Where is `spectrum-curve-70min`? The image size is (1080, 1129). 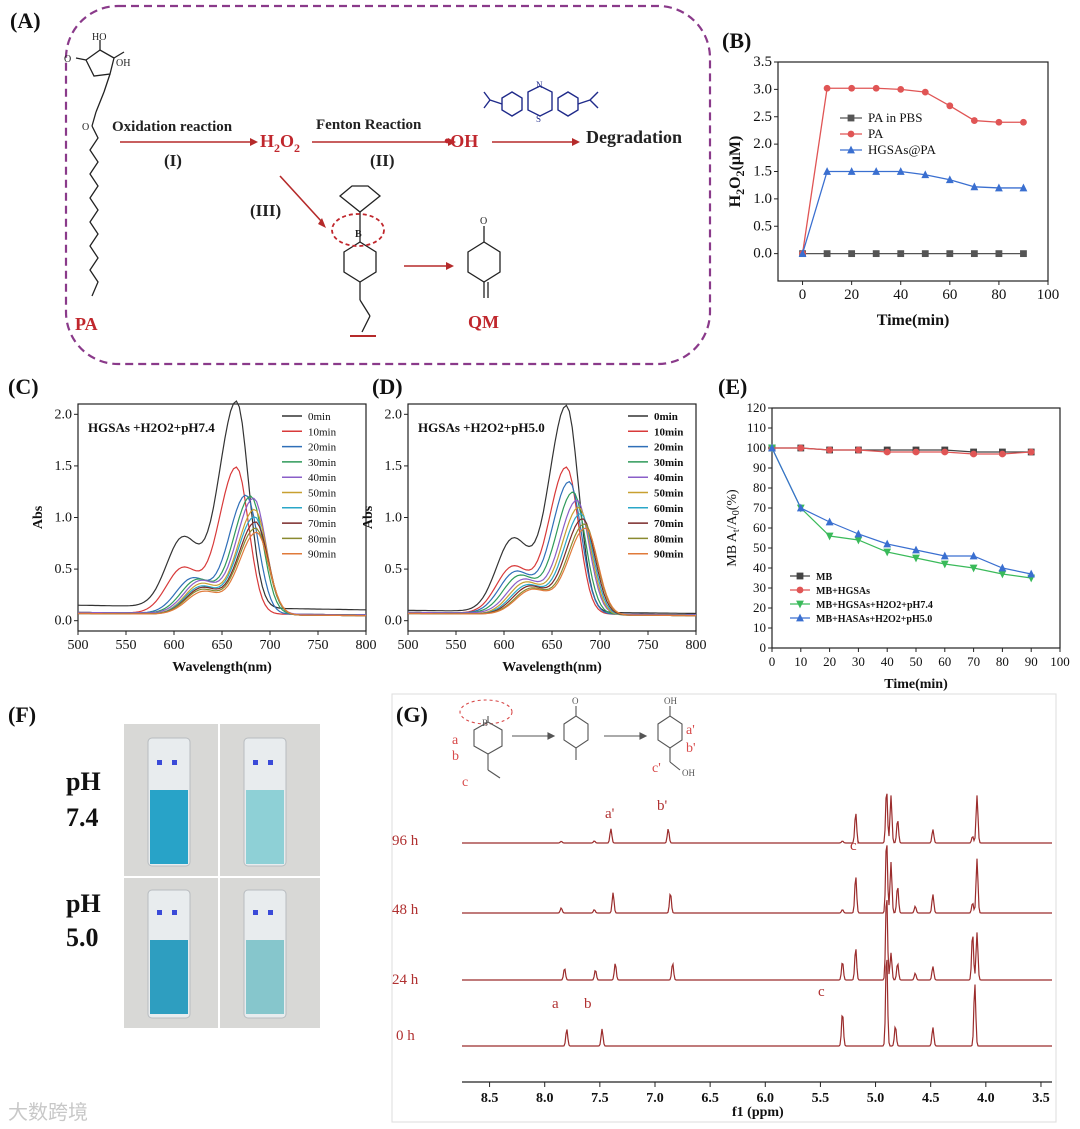 spectrum-curve-70min is located at coordinates (552, 567).